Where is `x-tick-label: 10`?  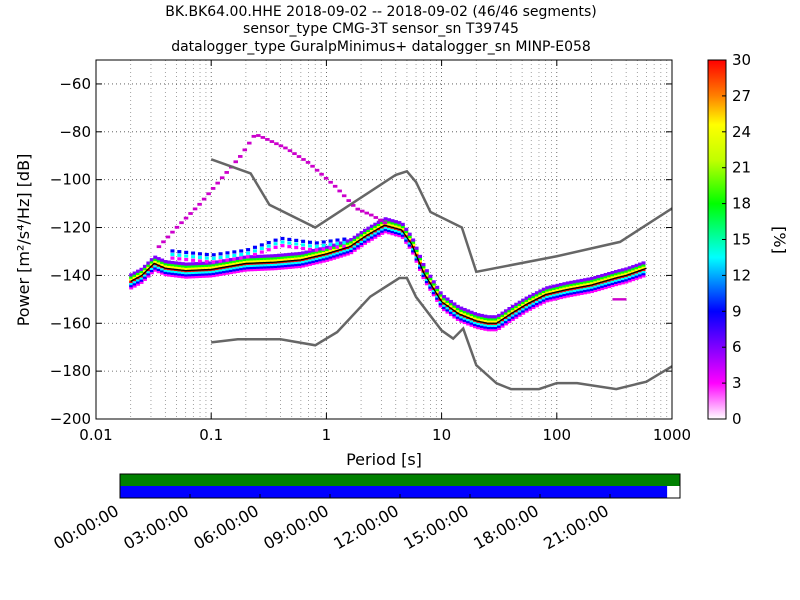 x-tick-label: 10 is located at coordinates (441, 435).